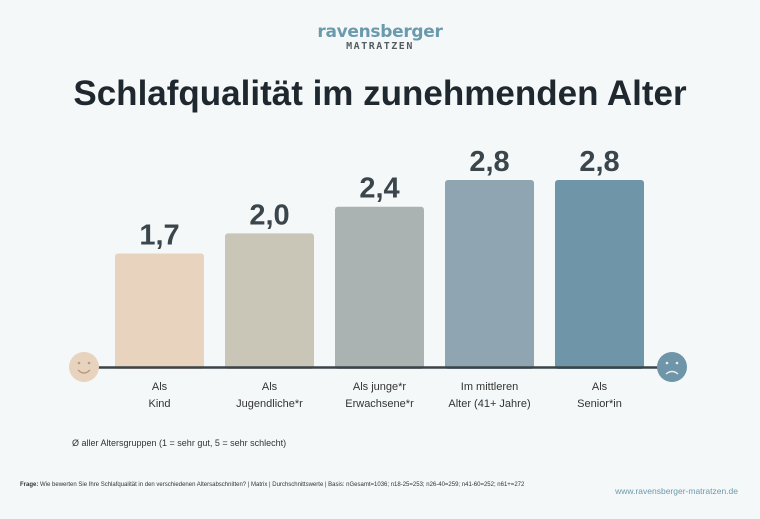 The height and width of the screenshot is (519, 760). What do you see at coordinates (380, 387) in the screenshot?
I see `category-label: Als junge*r` at bounding box center [380, 387].